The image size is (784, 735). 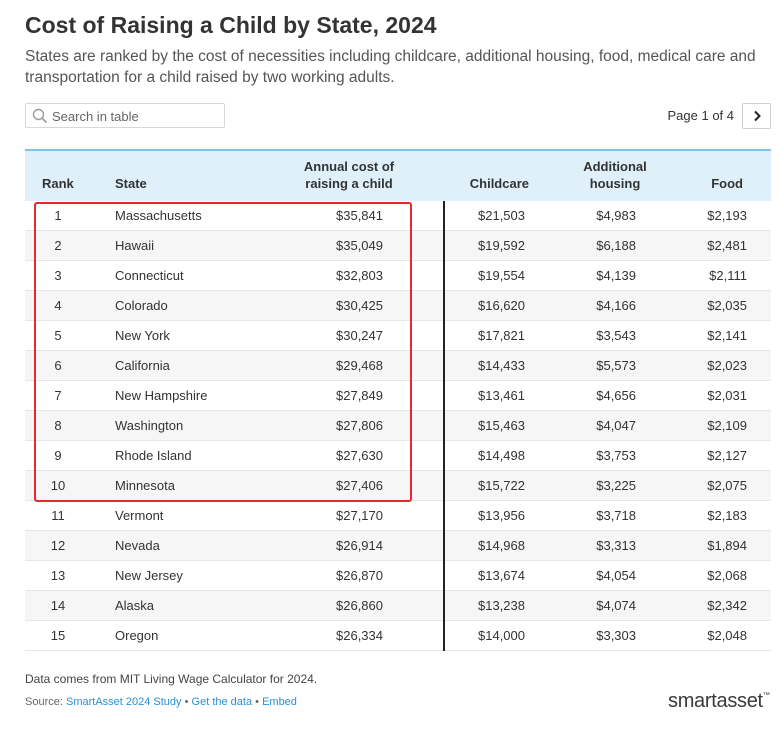 I want to click on table-row: 5 New York $30,247 $17,821 $3,543 $2,141, so click(x=398, y=336).